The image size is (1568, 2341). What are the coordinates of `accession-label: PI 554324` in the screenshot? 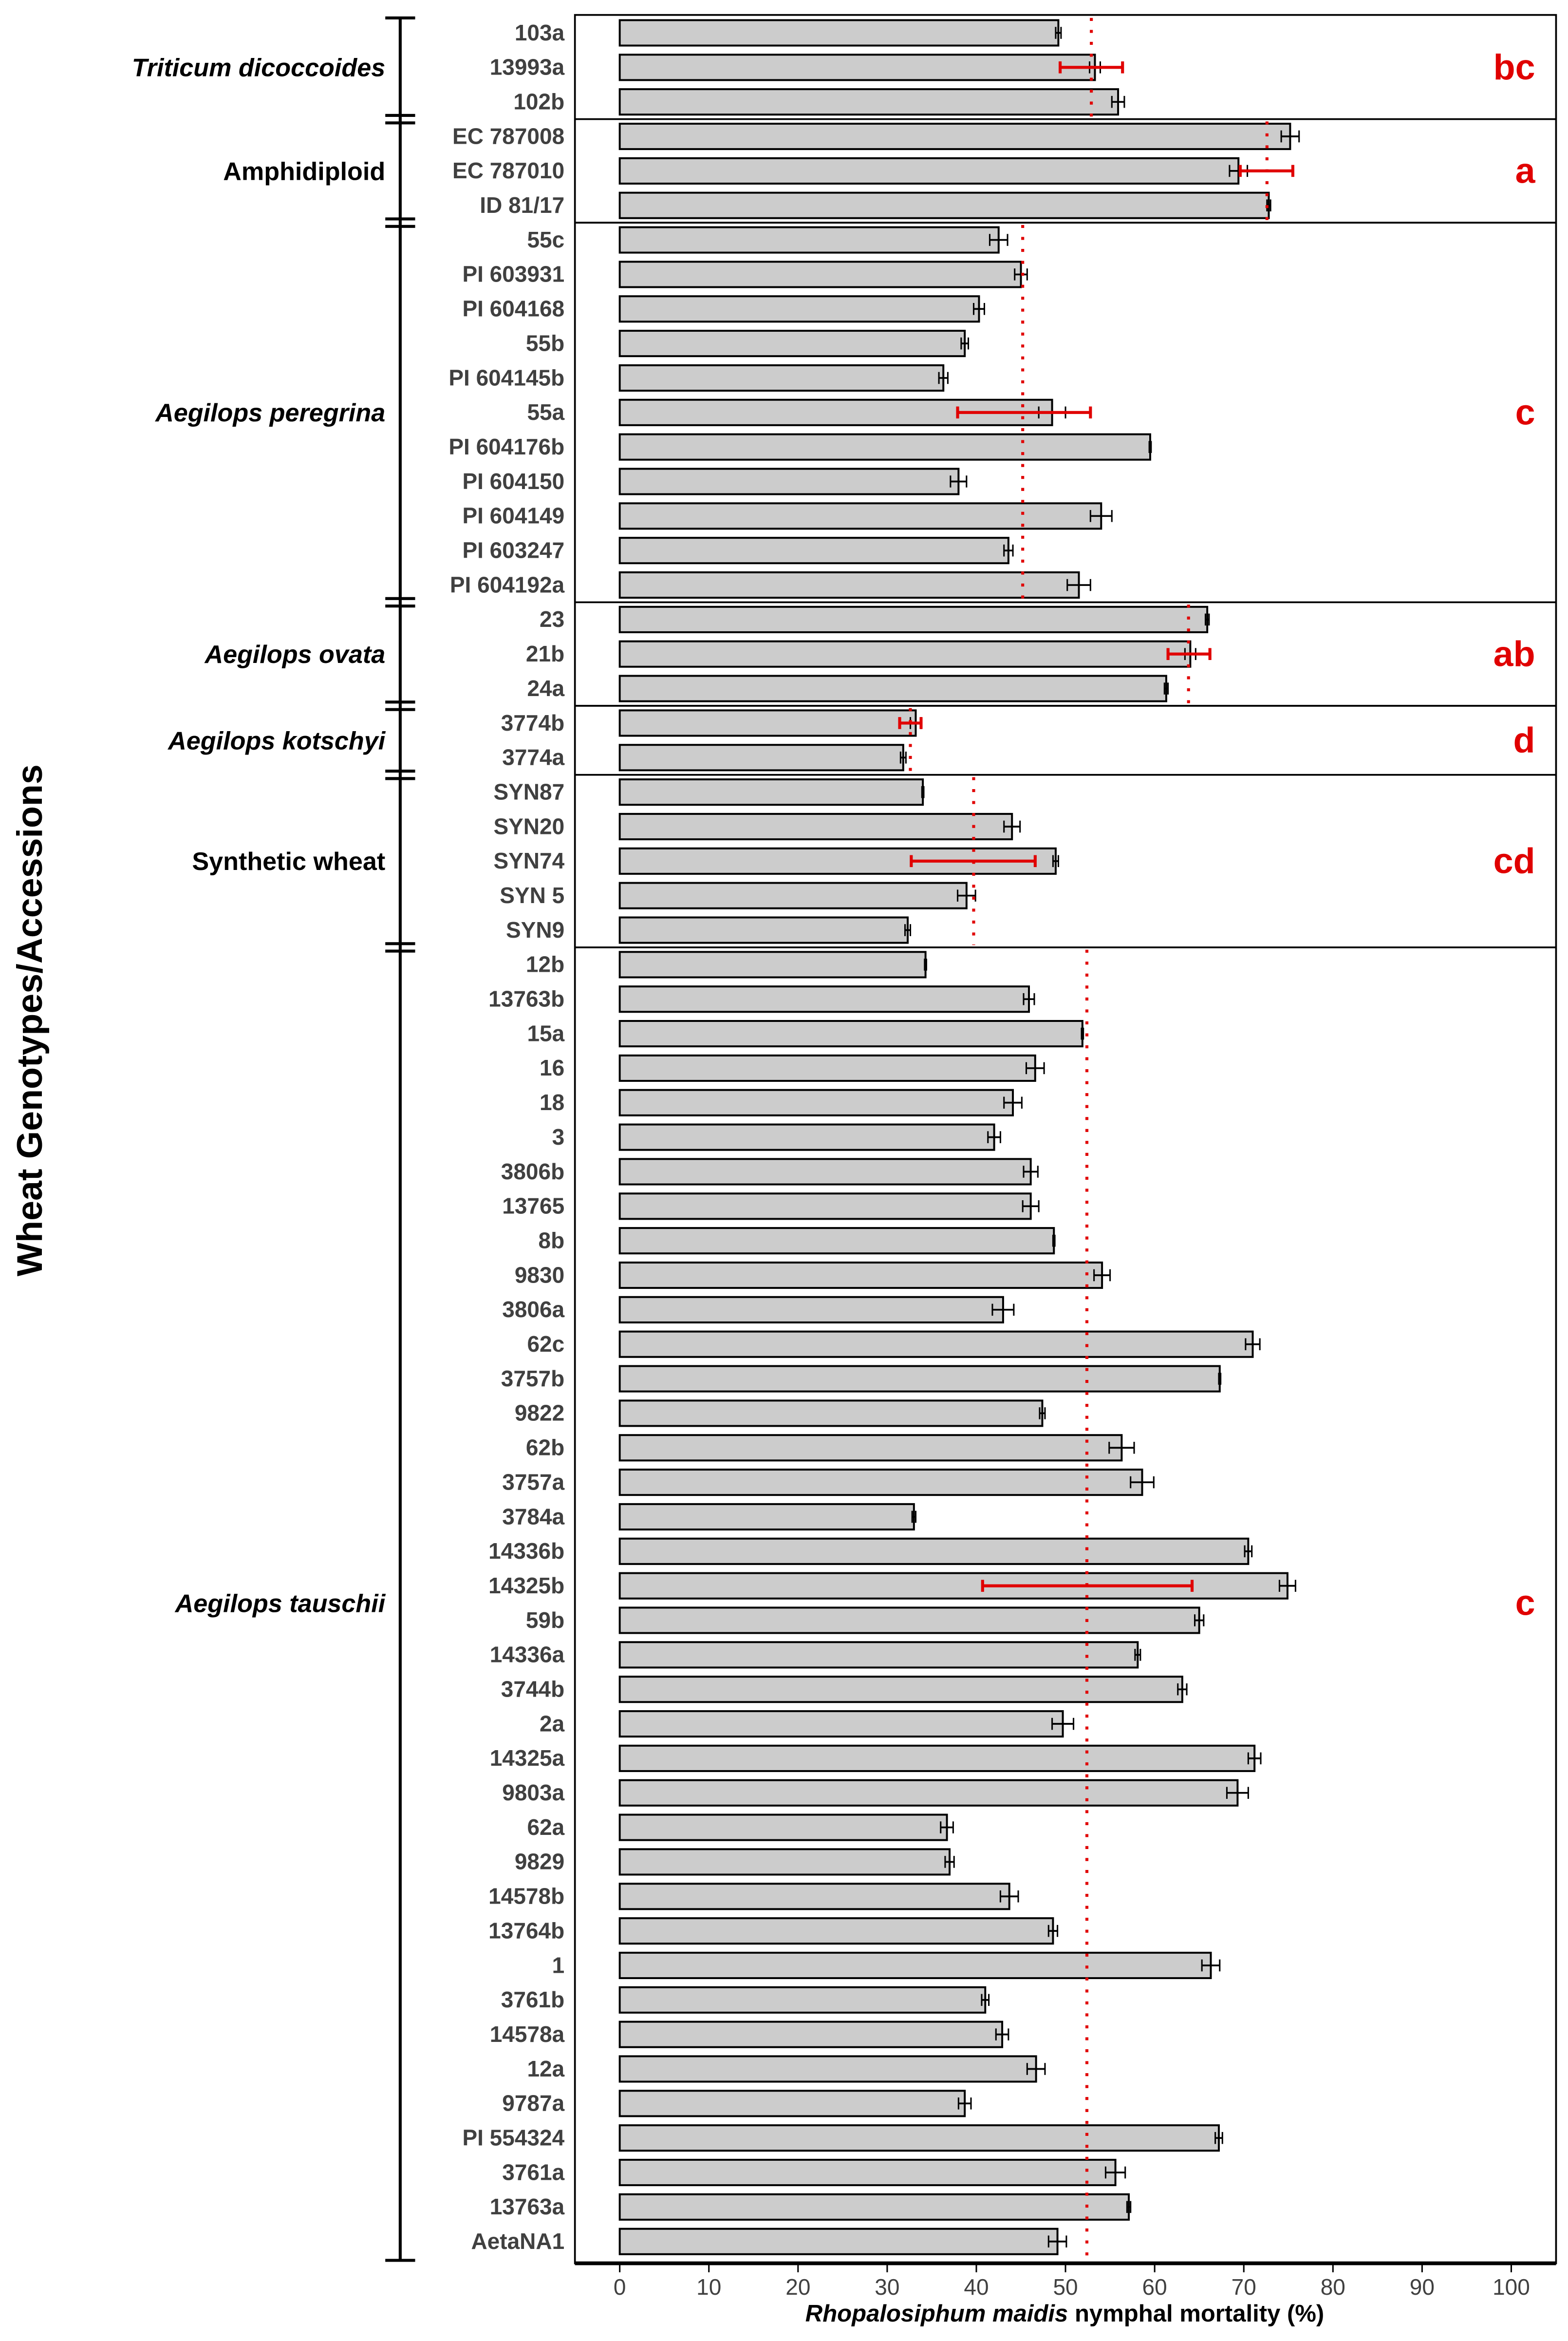 It's located at (513, 2138).